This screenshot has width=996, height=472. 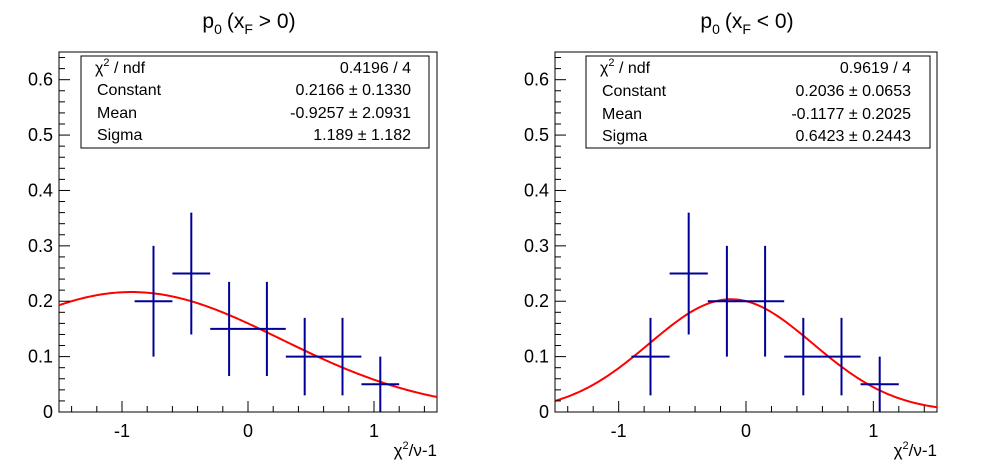 I want to click on stats-value-mean: -0.1177 ± 0.2025, so click(x=851, y=114).